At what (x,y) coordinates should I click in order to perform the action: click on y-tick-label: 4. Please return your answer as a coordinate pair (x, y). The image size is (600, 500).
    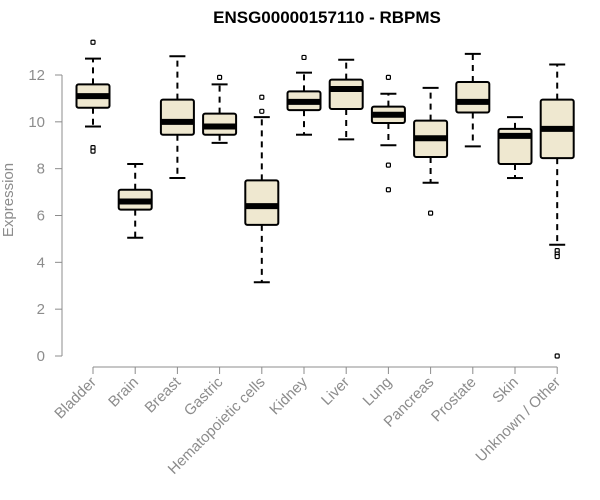
    Looking at the image, I should click on (41, 262).